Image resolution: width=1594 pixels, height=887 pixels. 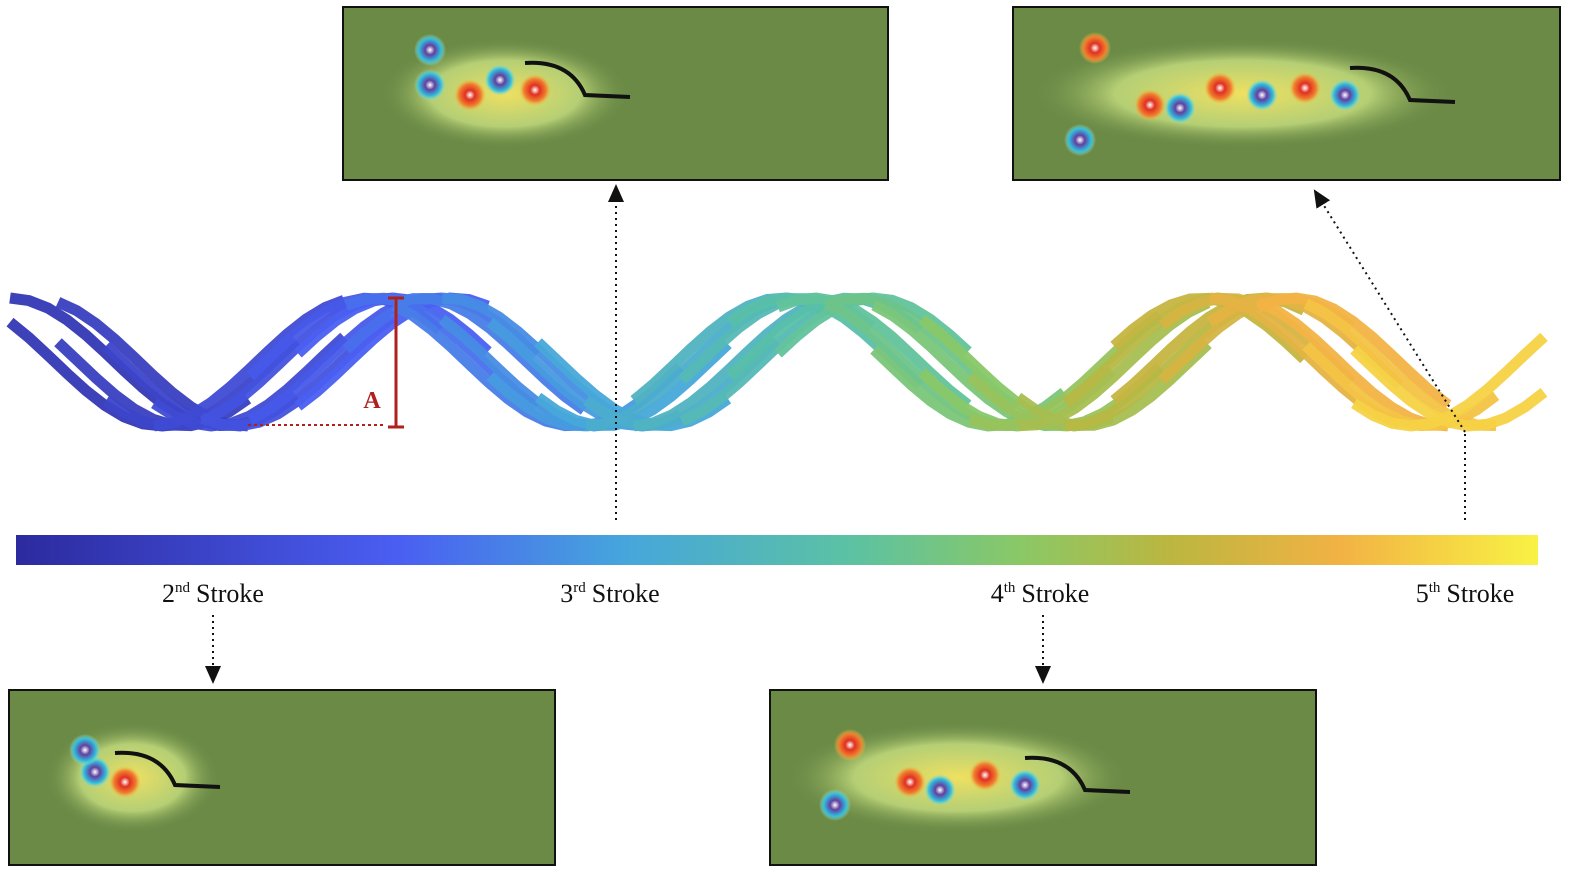 I want to click on stroke-suffix: rd, so click(x=579, y=588).